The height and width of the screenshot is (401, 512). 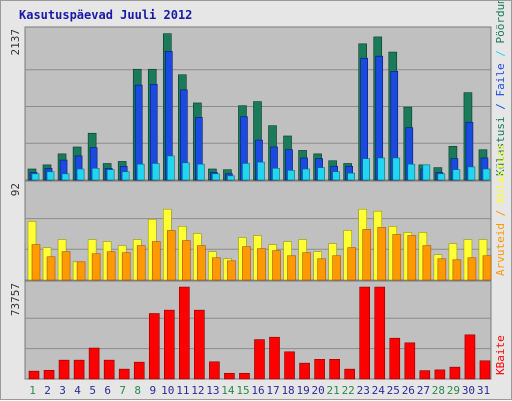 I want to click on legend-part: Külastusi, so click(x=500, y=174).